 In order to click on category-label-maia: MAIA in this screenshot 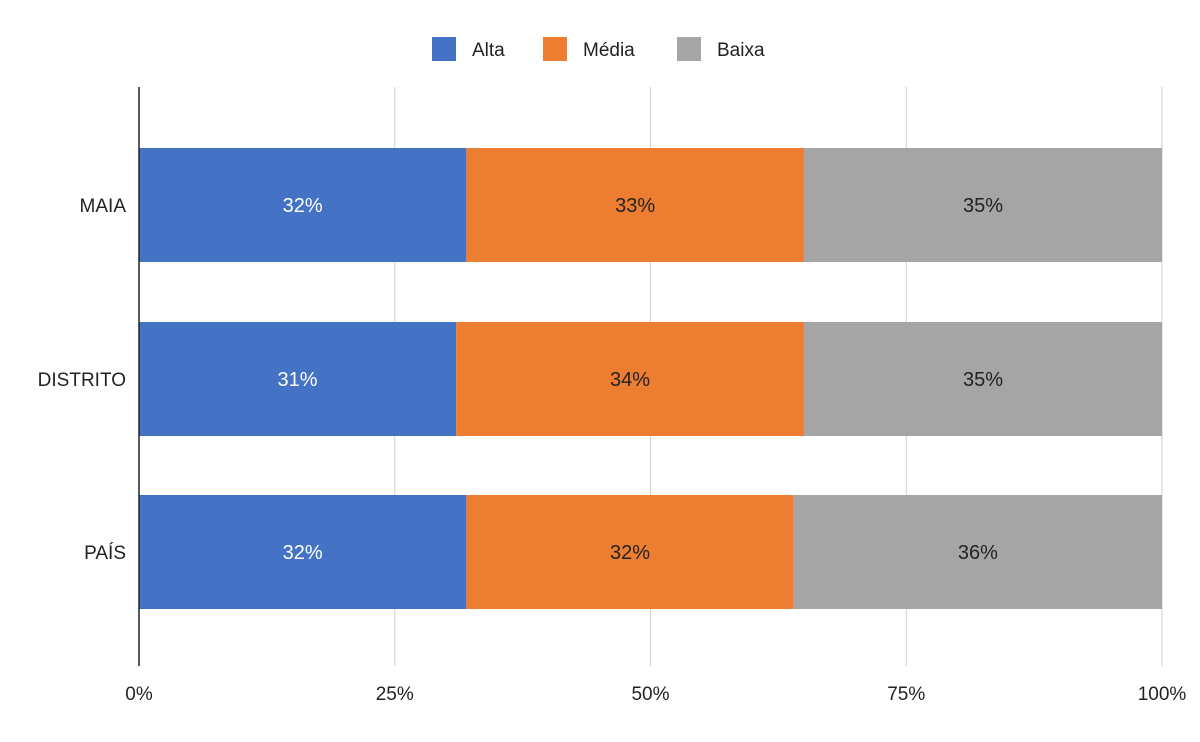, I will do `click(103, 206)`.